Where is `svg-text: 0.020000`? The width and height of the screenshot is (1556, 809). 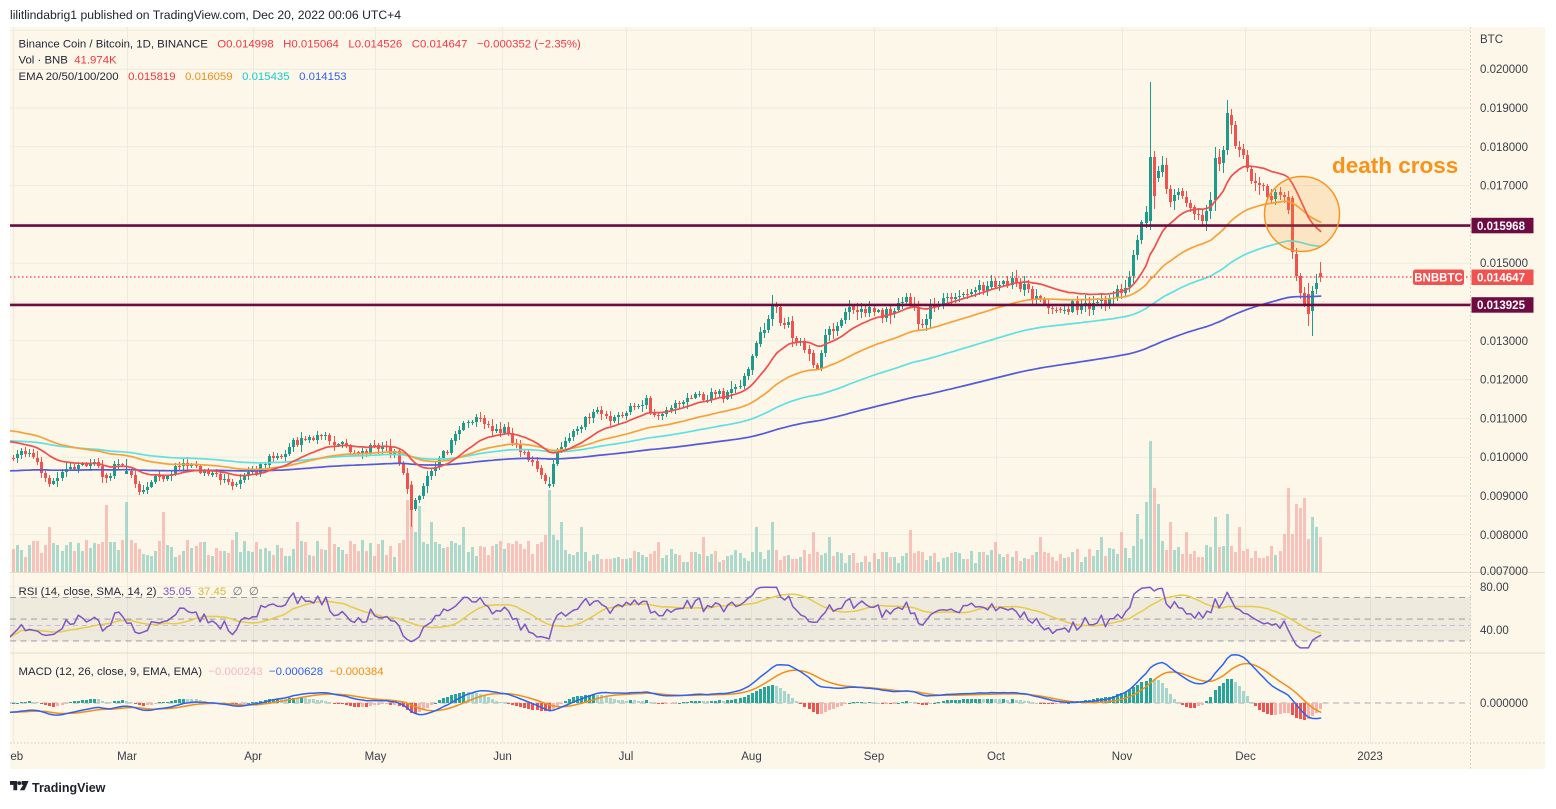 svg-text: 0.020000 is located at coordinates (1504, 70).